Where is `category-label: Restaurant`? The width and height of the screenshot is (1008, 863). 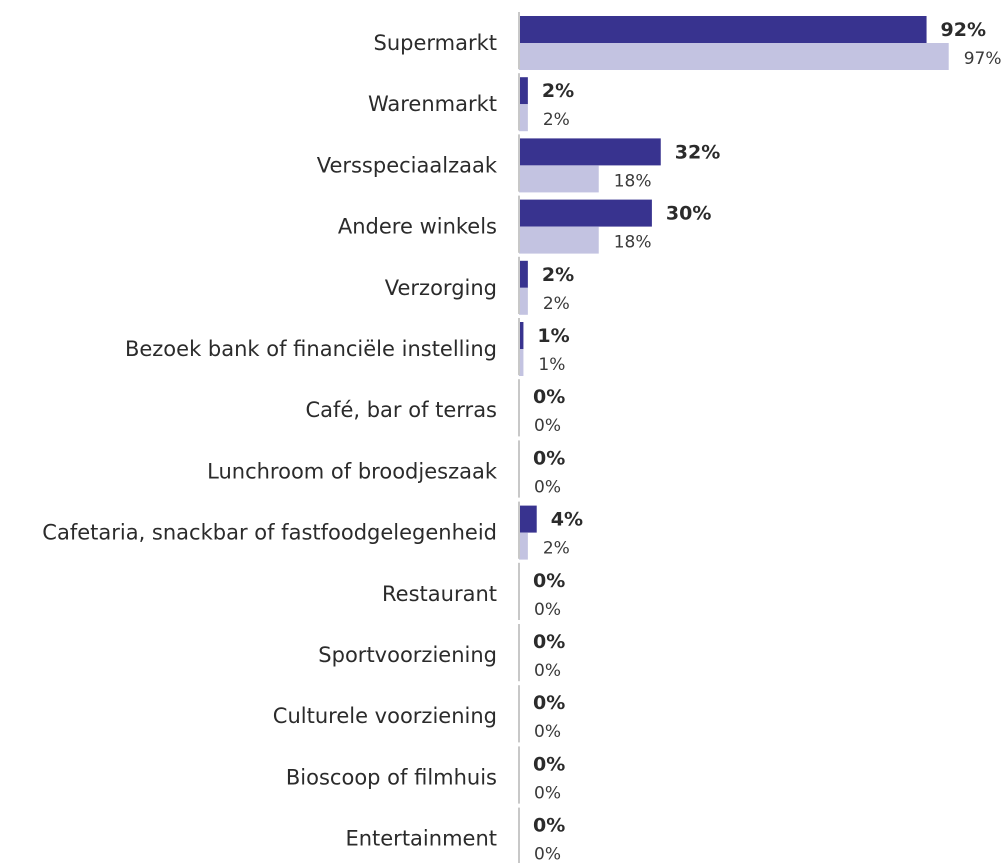
category-label: Restaurant is located at coordinates (439, 594).